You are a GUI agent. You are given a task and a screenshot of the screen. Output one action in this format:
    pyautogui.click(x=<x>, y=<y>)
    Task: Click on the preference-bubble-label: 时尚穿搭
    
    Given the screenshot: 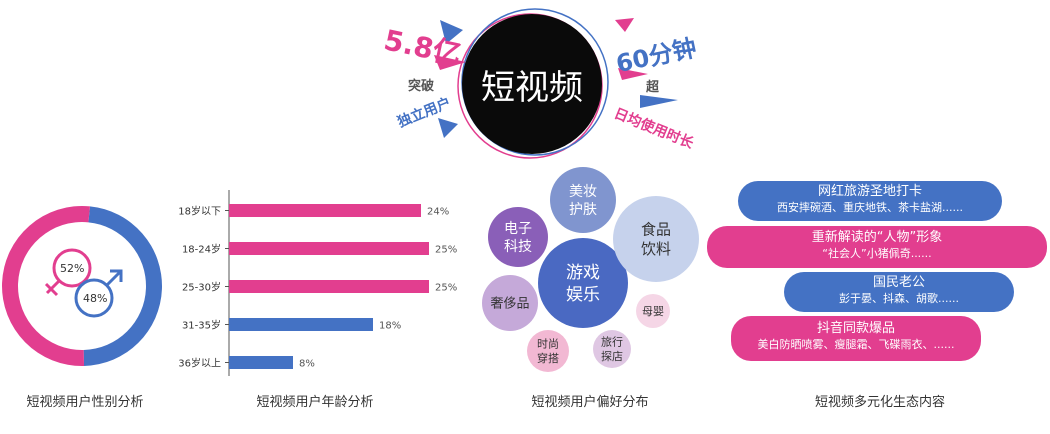 What is the action you would take?
    pyautogui.click(x=548, y=351)
    